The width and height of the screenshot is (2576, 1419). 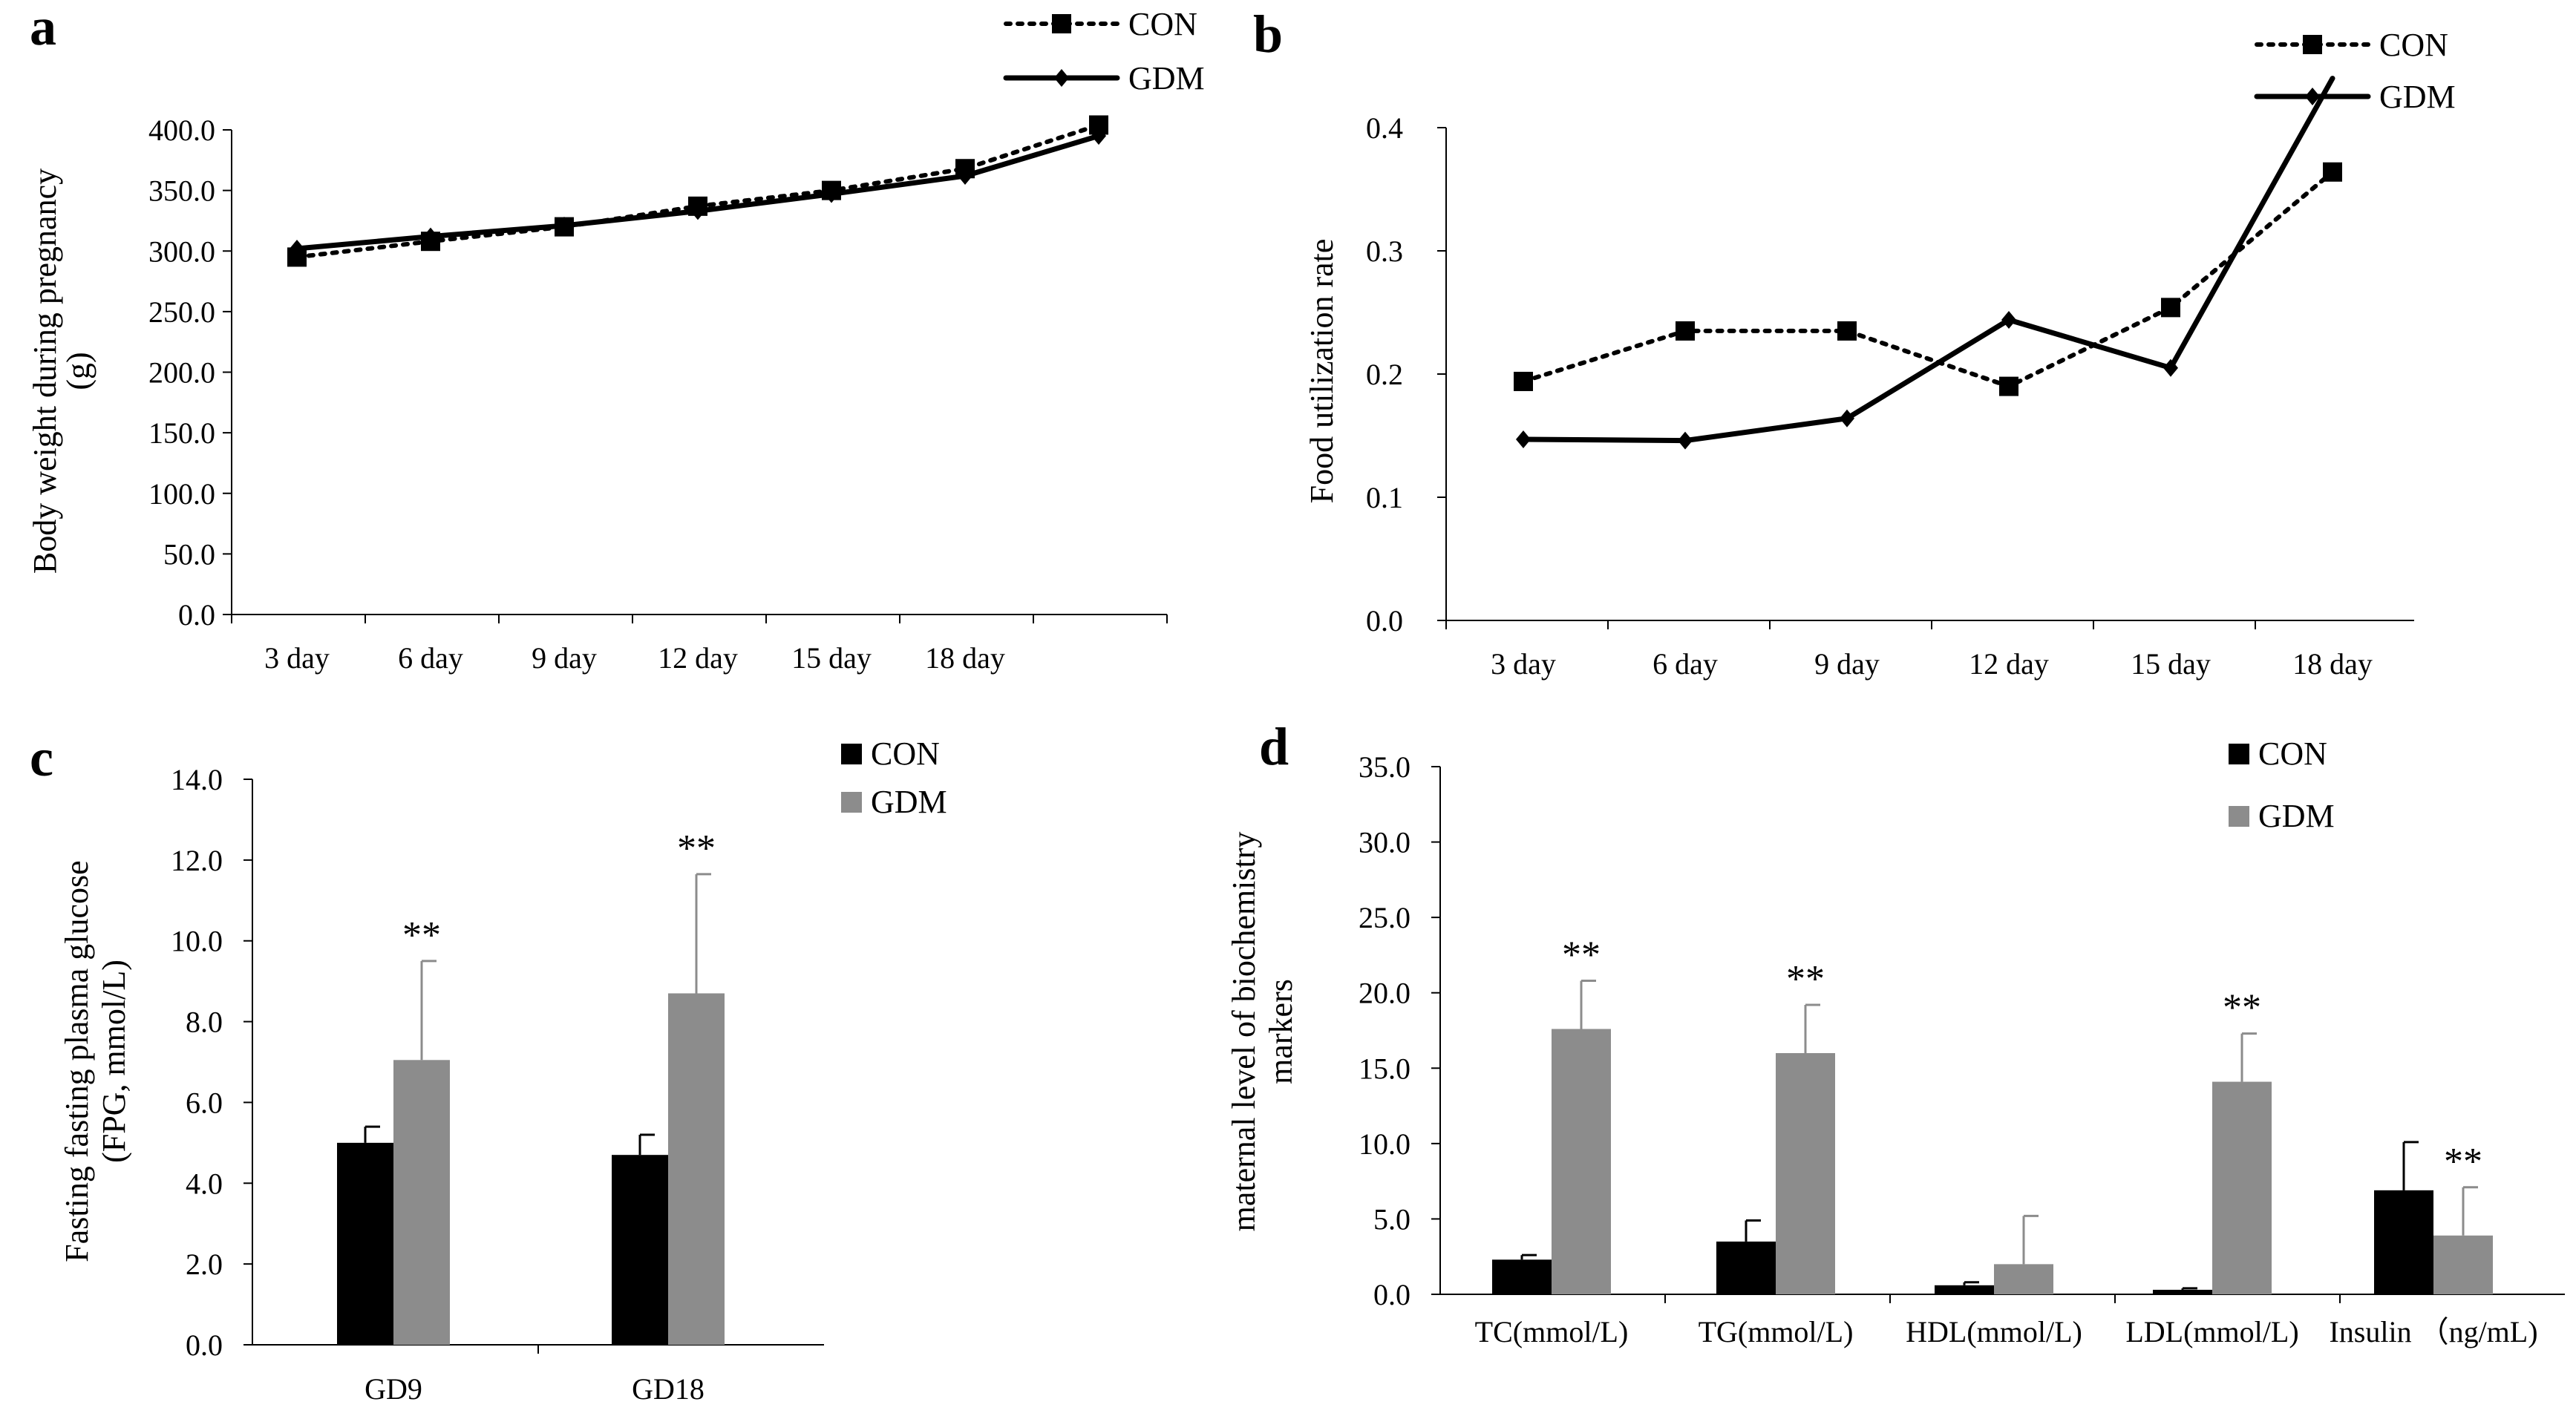 What do you see at coordinates (1384, 128) in the screenshot?
I see `y-tick-label: 0.4` at bounding box center [1384, 128].